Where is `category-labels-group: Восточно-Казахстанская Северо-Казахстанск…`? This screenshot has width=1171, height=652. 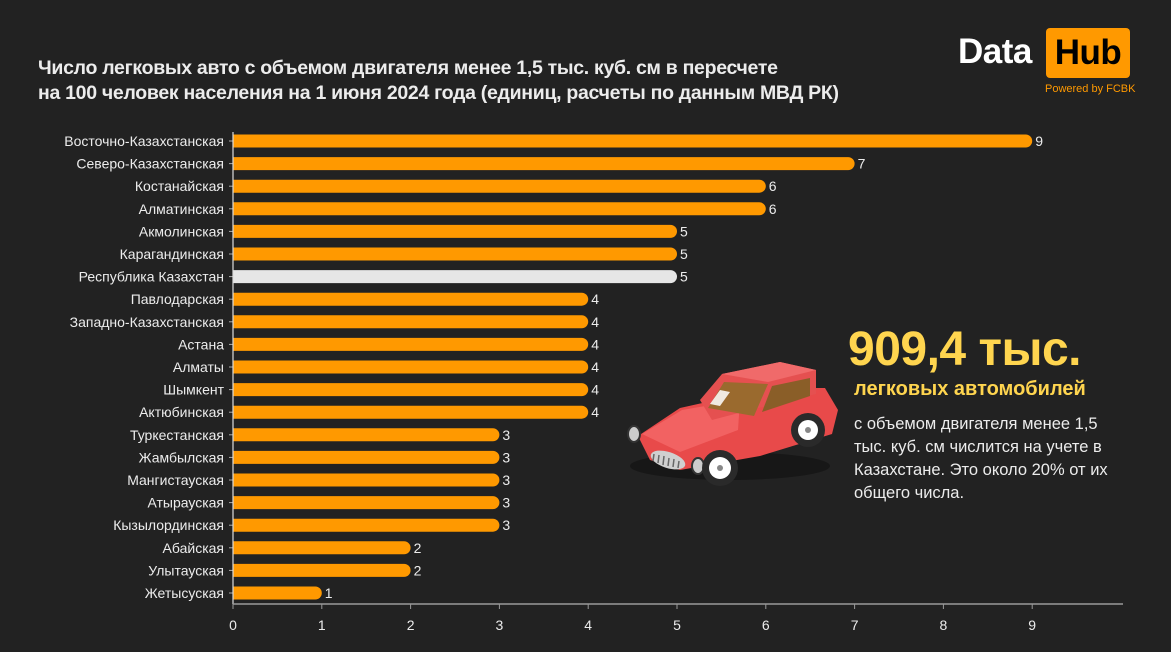
category-labels-group: Восточно-Казахстанская Северо-Казахстанск… is located at coordinates (144, 367).